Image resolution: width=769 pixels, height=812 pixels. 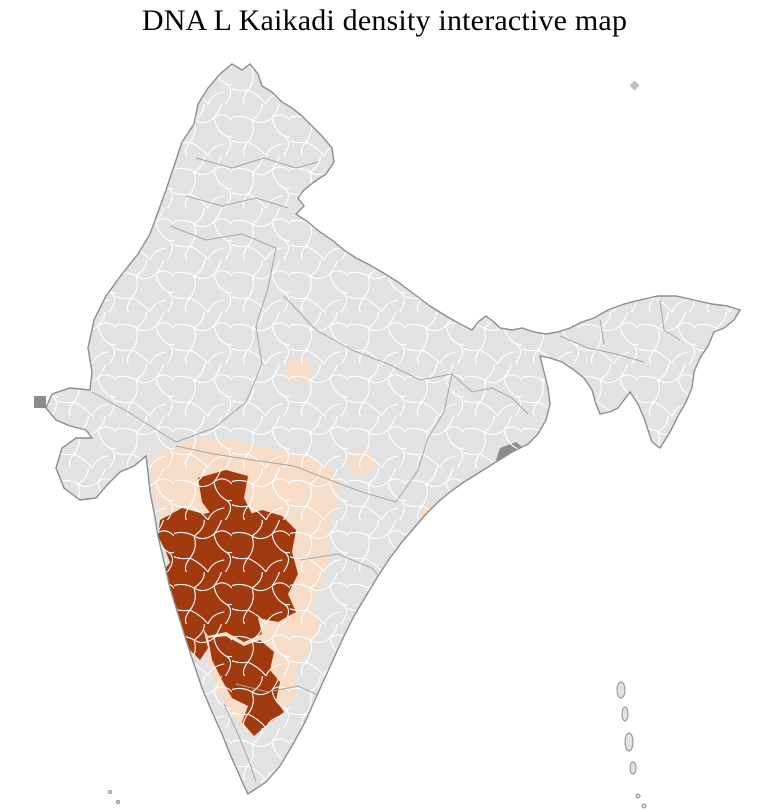 What do you see at coordinates (40, 402) in the screenshot?
I see `no-data-region-west` at bounding box center [40, 402].